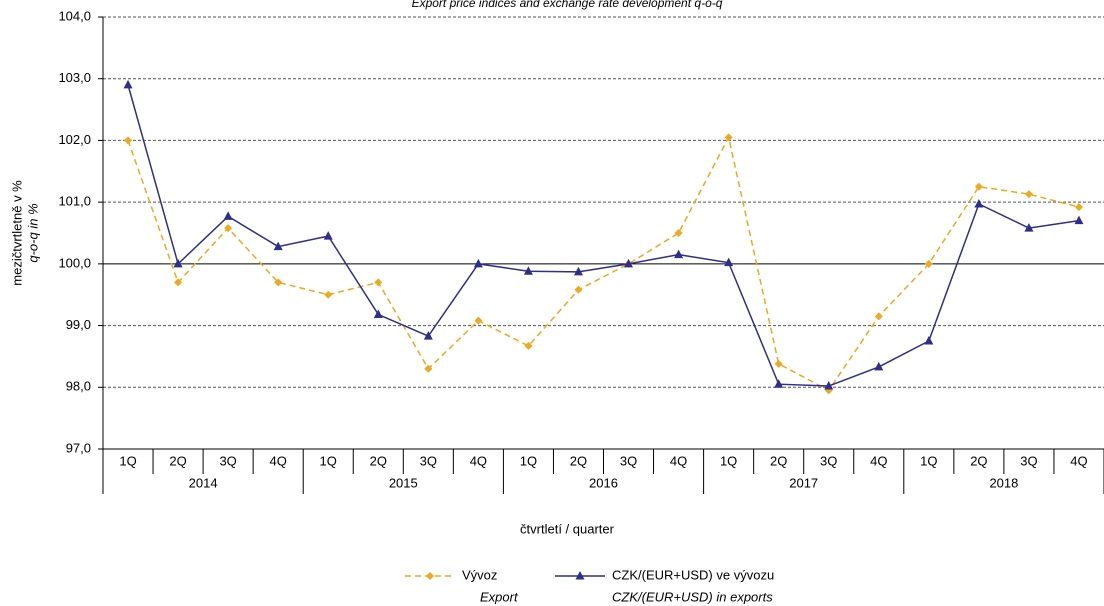  Describe the element at coordinates (74, 262) in the screenshot. I see `y-tick-label: 100,0` at that location.